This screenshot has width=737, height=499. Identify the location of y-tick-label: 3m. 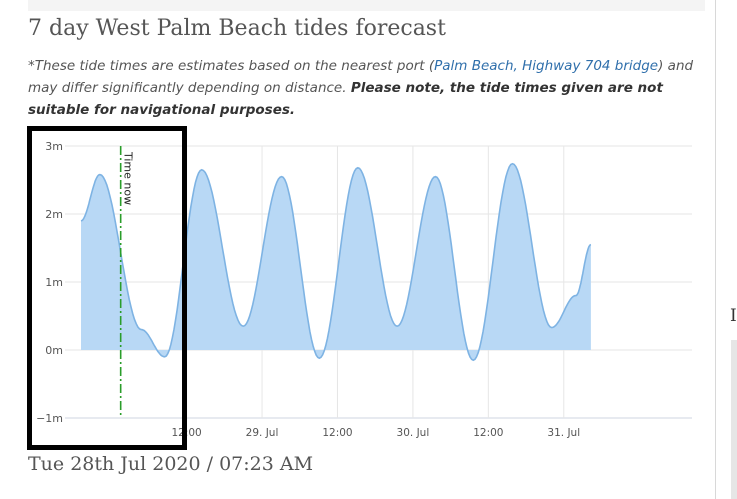
(54, 146).